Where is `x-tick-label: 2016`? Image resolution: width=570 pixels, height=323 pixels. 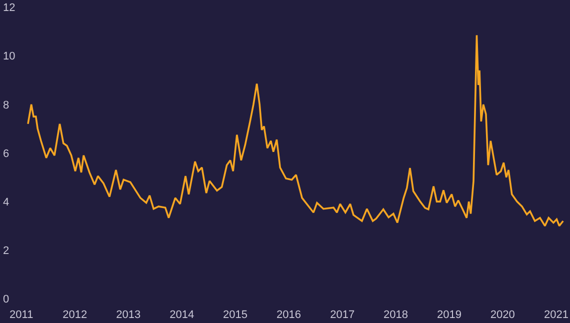 x-tick-label: 2016 is located at coordinates (288, 314).